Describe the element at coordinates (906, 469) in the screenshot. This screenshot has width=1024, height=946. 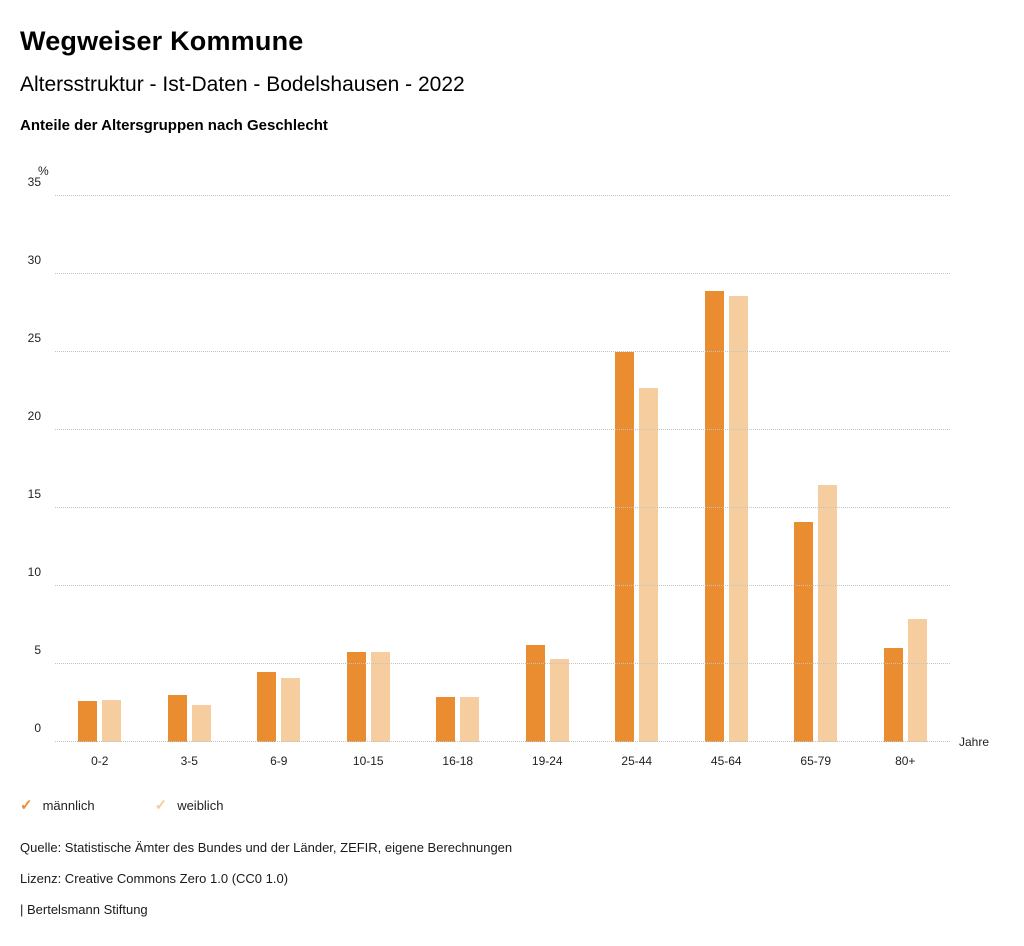
I see `bar-group-80+` at that location.